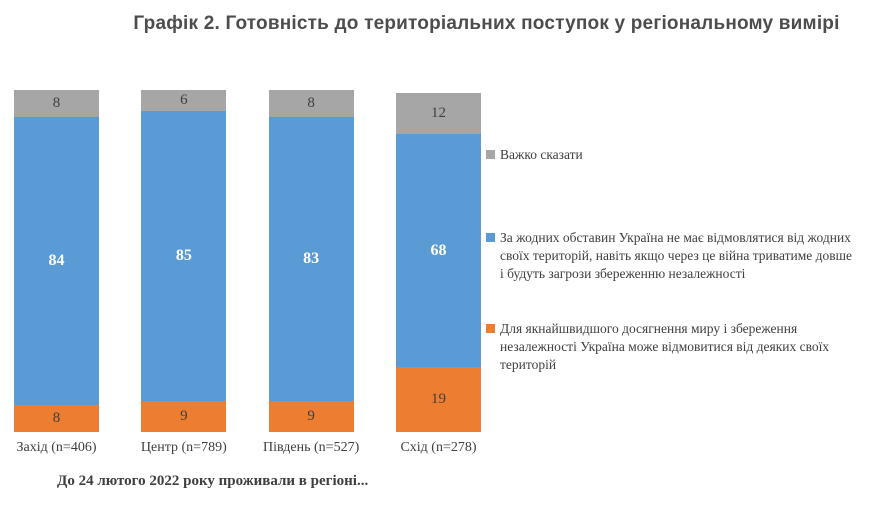 Image resolution: width=884 pixels, height=505 pixels. What do you see at coordinates (56, 447) in the screenshot?
I see `x-axis-label: Захід (n=406)` at bounding box center [56, 447].